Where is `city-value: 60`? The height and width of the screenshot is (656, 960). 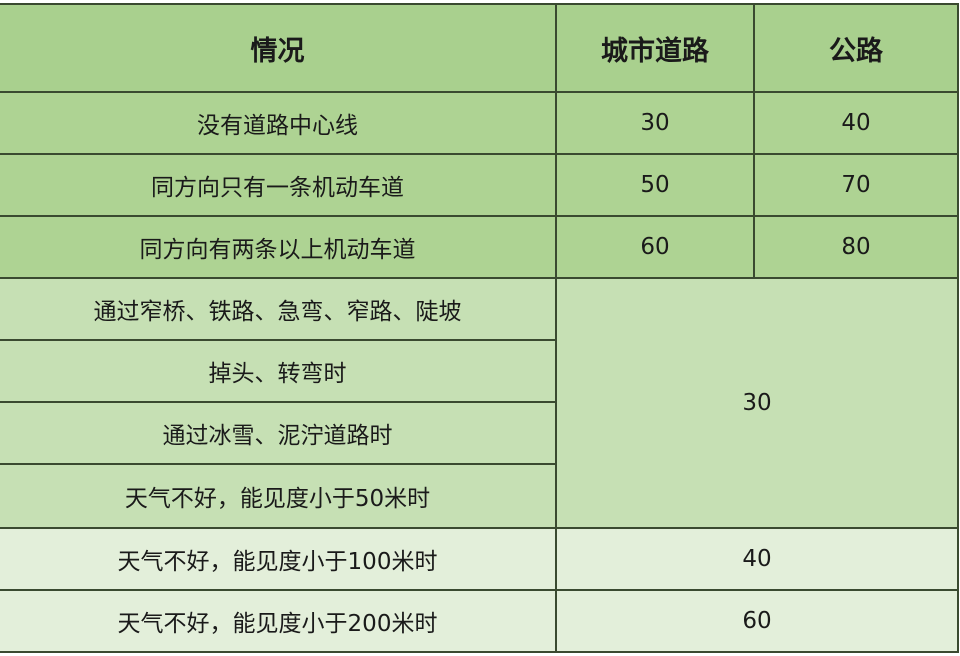
city-value: 60 is located at coordinates (655, 247).